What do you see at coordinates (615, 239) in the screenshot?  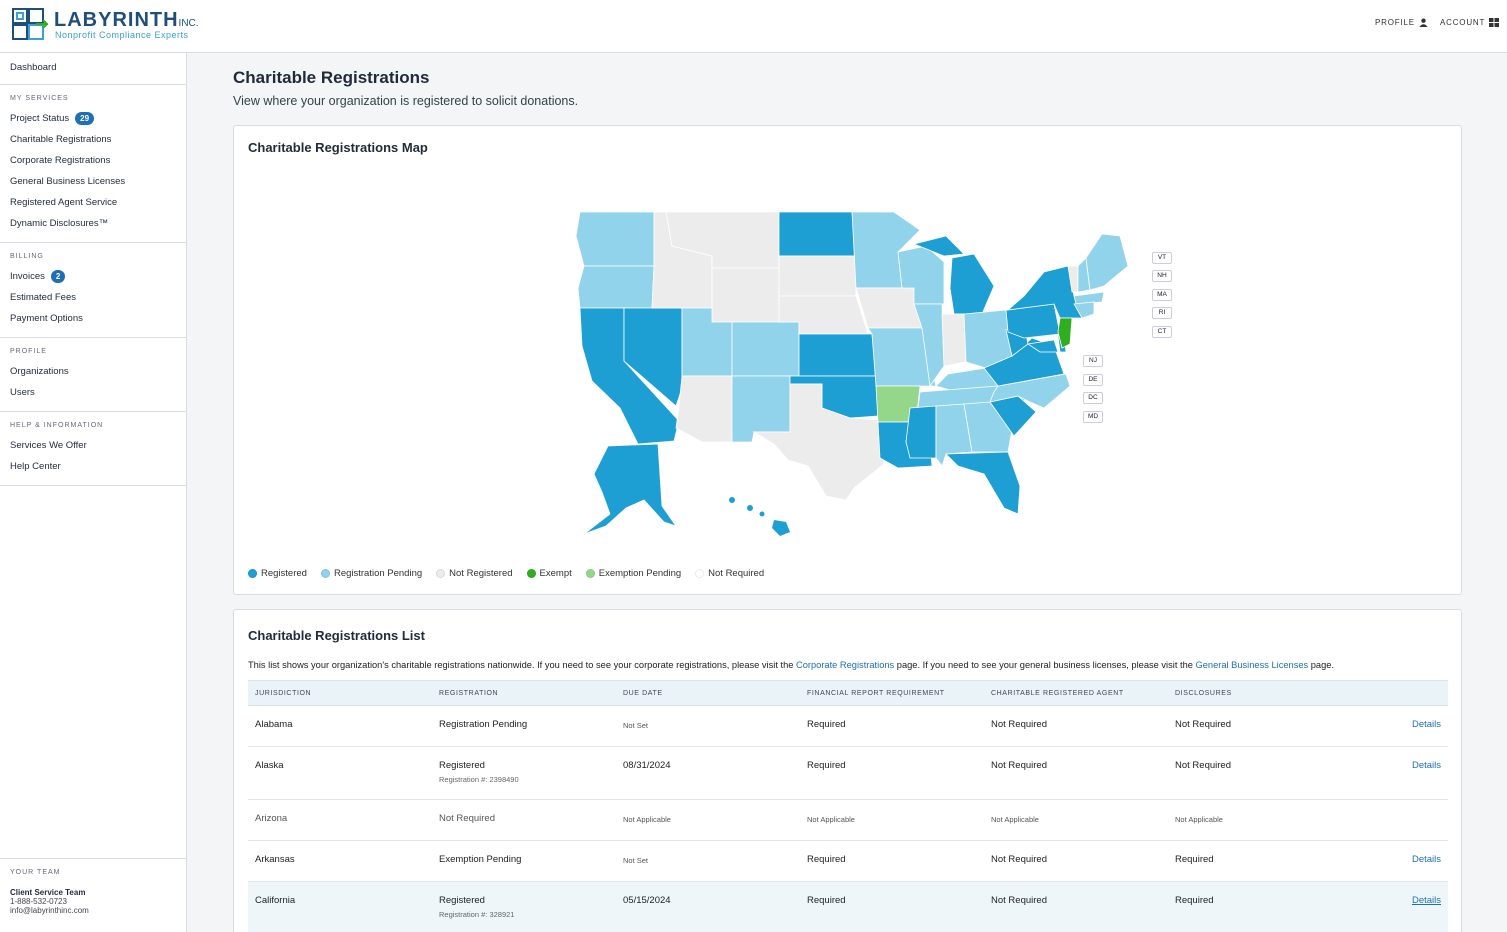 I see `state-washington` at bounding box center [615, 239].